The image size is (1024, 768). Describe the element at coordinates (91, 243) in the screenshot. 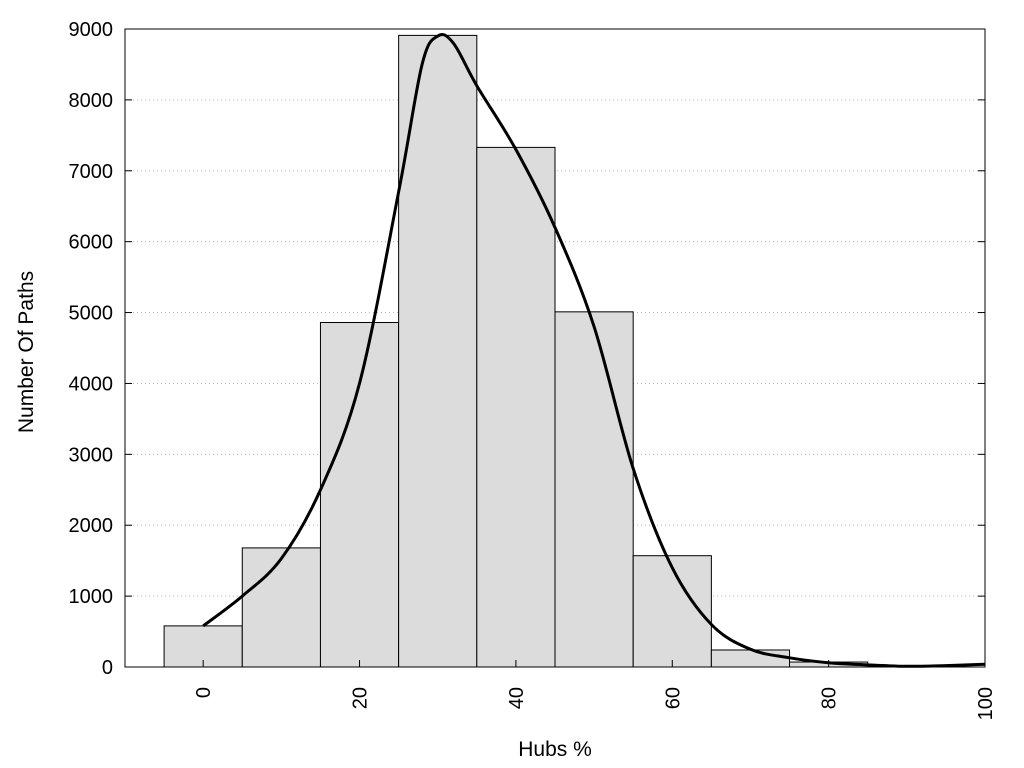

I see `y-tick-label: 6000` at that location.